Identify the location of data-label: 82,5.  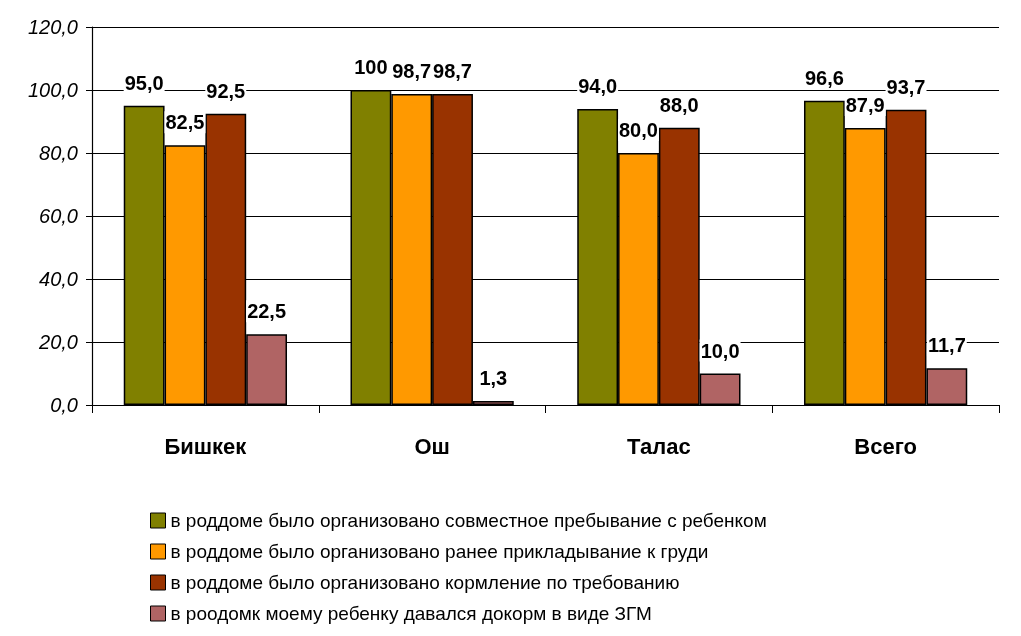
(185, 122).